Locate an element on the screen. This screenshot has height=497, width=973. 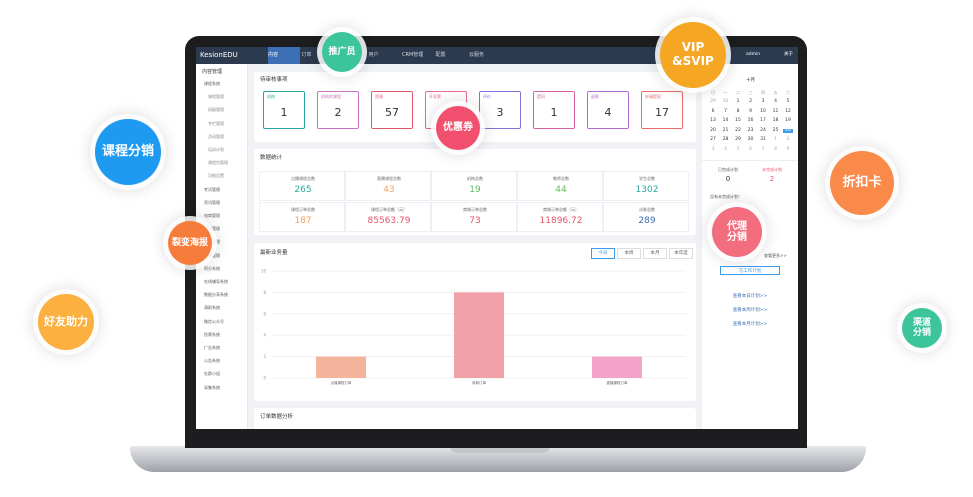
sidebar-item: 数据分享系统 is located at coordinates (216, 295).